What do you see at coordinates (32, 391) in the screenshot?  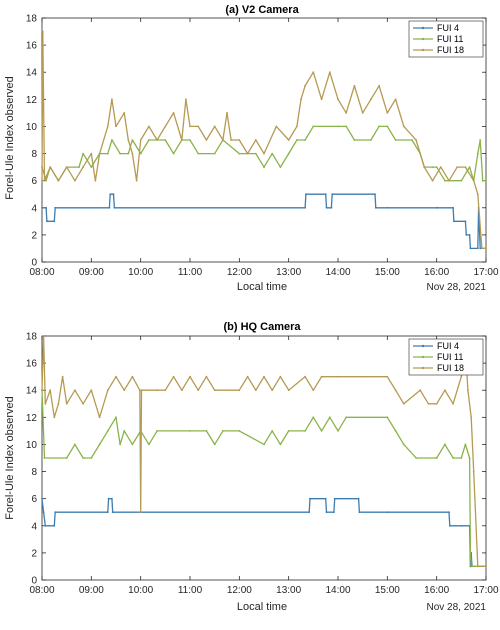 I see `y-tick-label: 14` at bounding box center [32, 391].